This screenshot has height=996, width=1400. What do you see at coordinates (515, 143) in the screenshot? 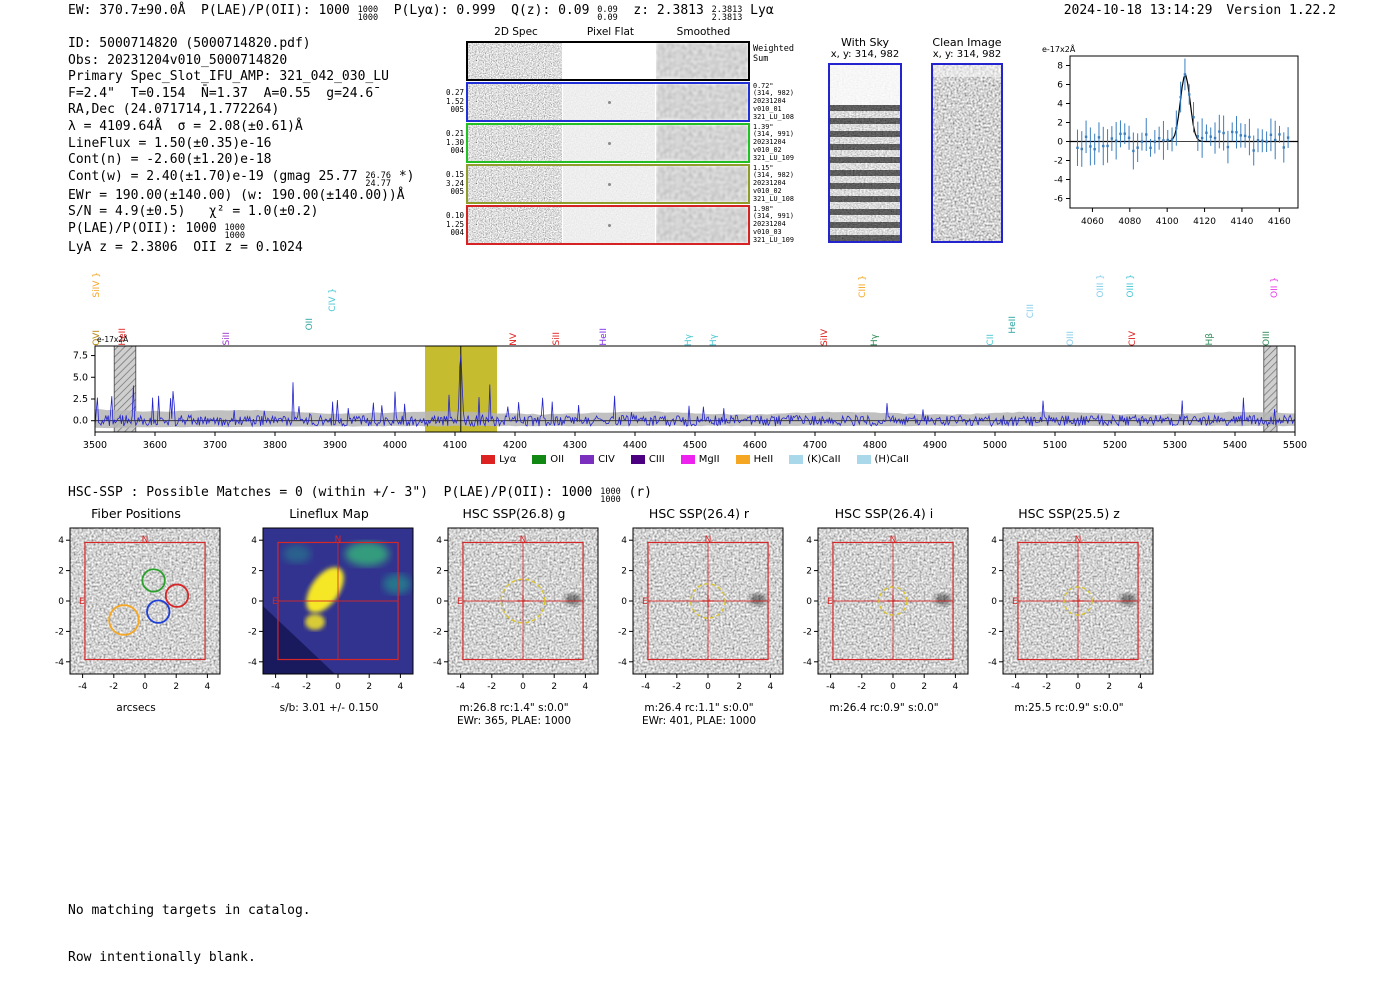
I see `spec2d-2dspec-image` at bounding box center [515, 143].